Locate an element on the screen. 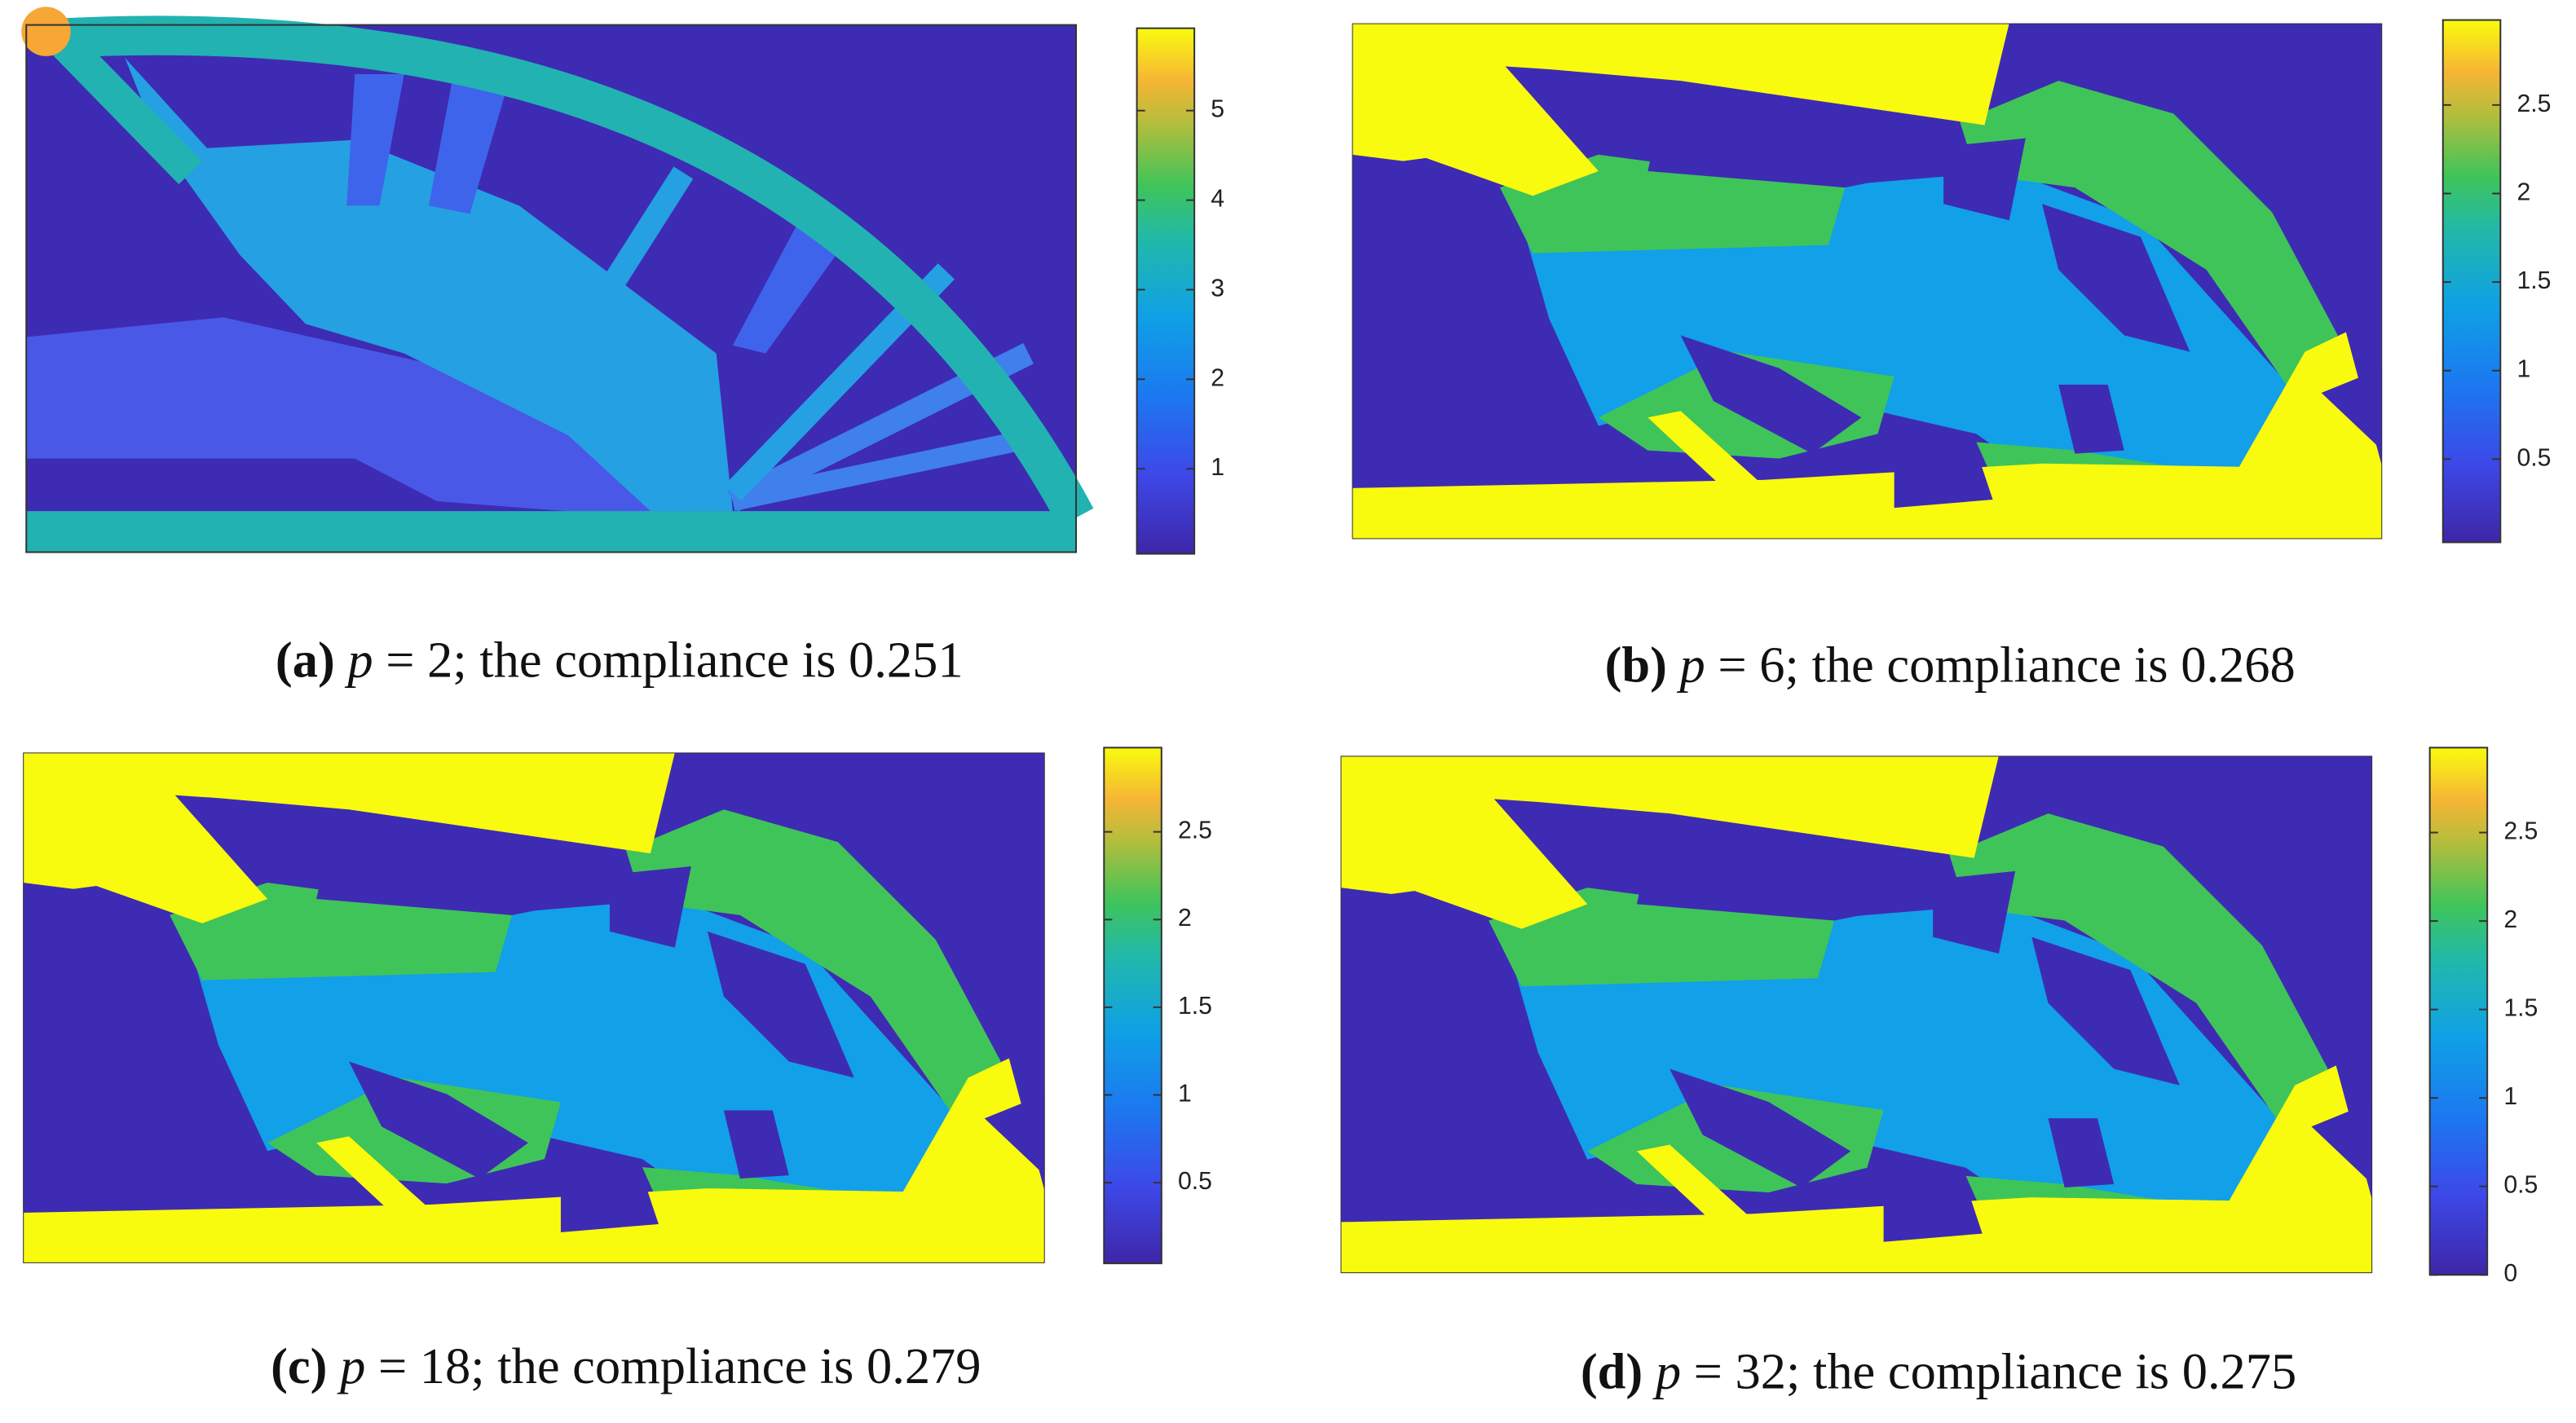 The width and height of the screenshot is (2576, 1423). caption-text: = 6; the compliance is 0.268 is located at coordinates (2006, 665).